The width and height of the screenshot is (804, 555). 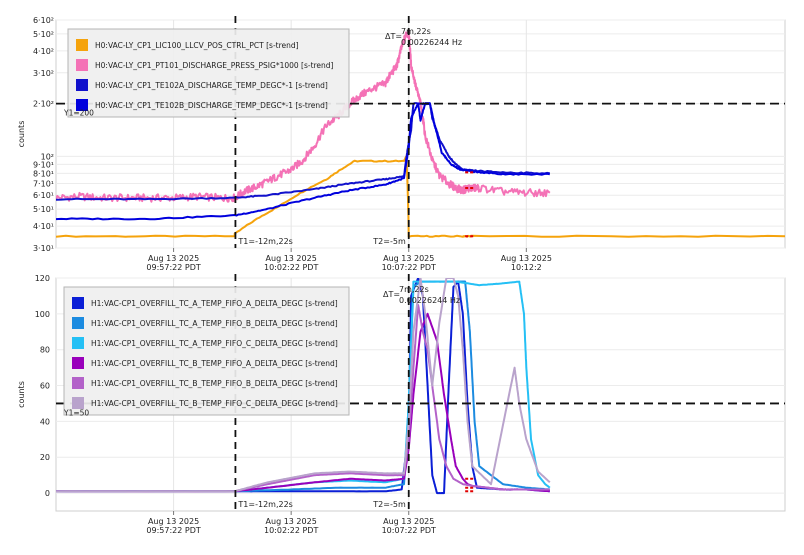 What do you see at coordinates (47, 156) in the screenshot?
I see `y-tick-label: 10²` at bounding box center [47, 156].